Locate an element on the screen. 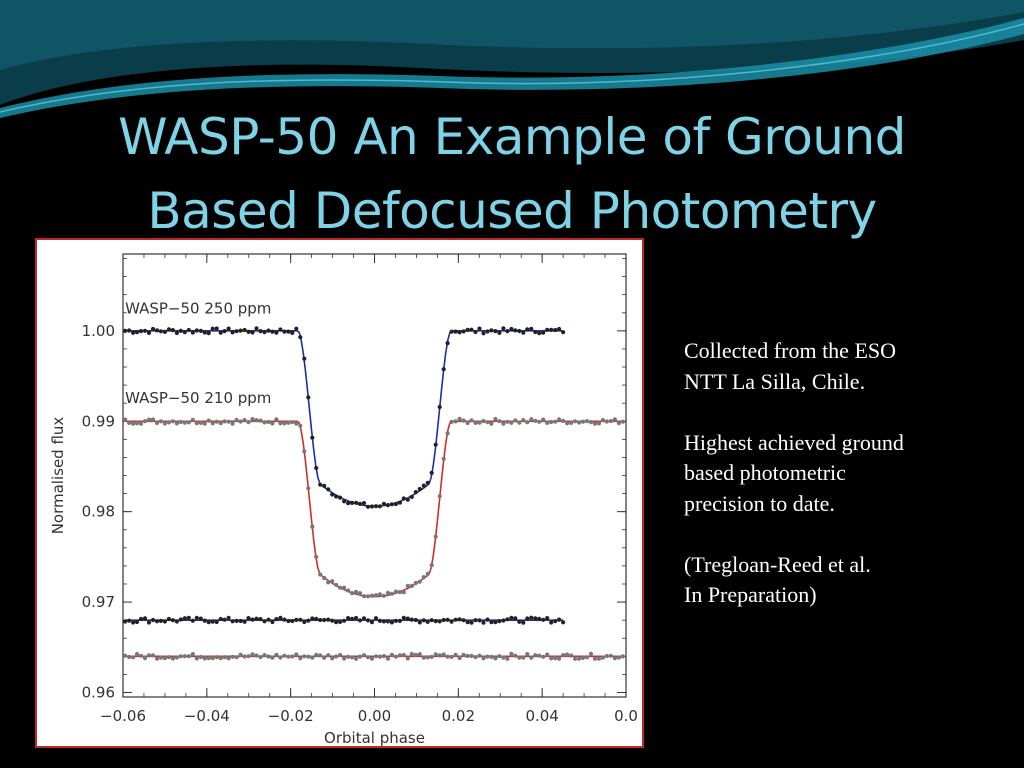 This screenshot has height=768, width=1024. model-line is located at coordinates (374, 509).